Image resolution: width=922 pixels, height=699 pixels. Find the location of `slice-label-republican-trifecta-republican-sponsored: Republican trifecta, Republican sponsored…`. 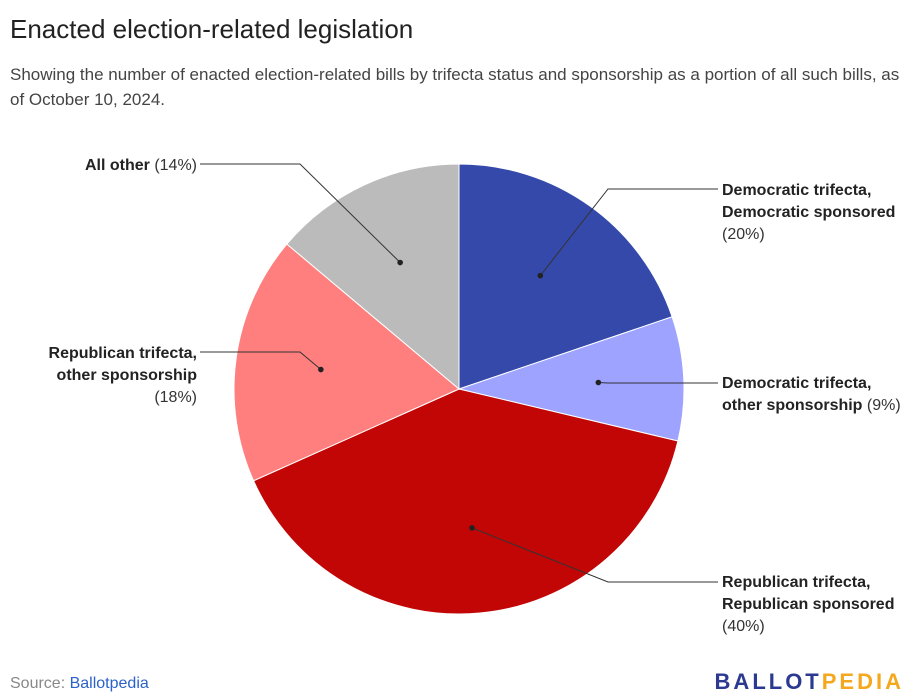

slice-label-republican-trifecta-republican-sponsored: Republican trifecta, Republican sponsored… is located at coordinates (808, 604).